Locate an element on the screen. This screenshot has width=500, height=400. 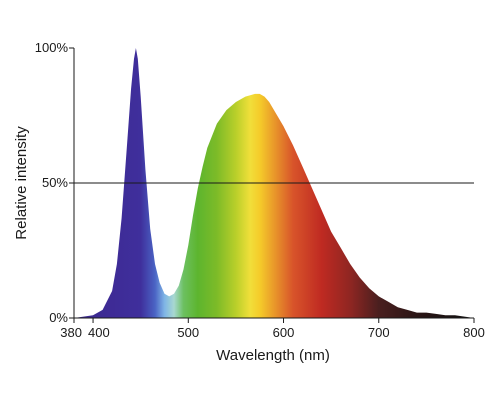
y-axis-title: Relative intensity is located at coordinates (21, 183).